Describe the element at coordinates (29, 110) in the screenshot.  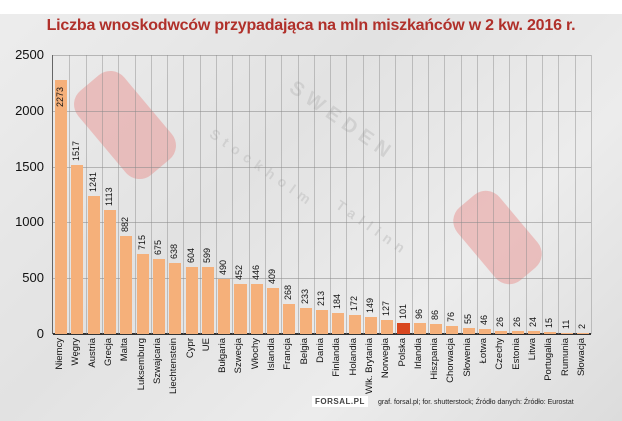
I see `y-tick-label: 2000` at that location.